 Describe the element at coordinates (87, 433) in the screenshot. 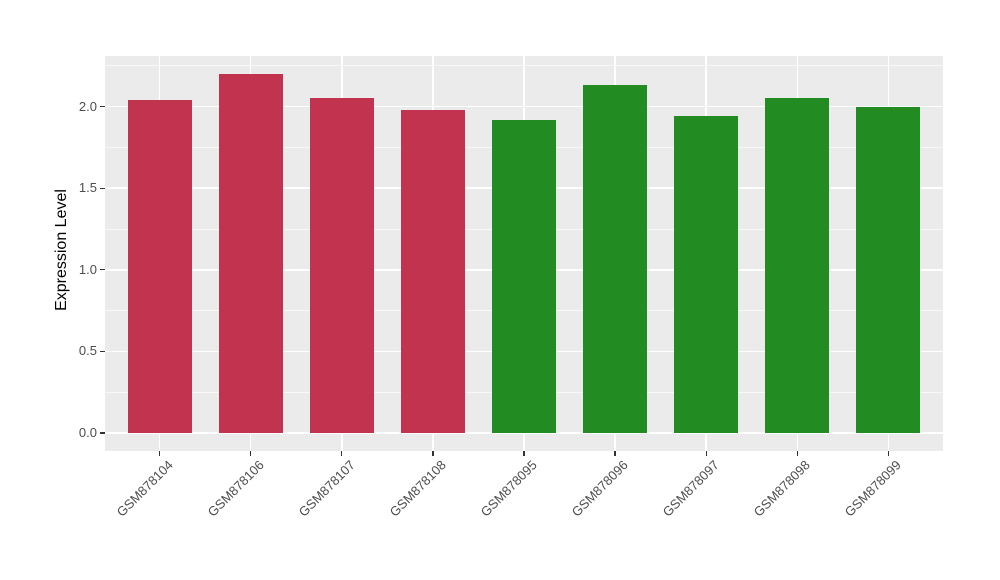

I see `y-tick-label: 0.0` at that location.